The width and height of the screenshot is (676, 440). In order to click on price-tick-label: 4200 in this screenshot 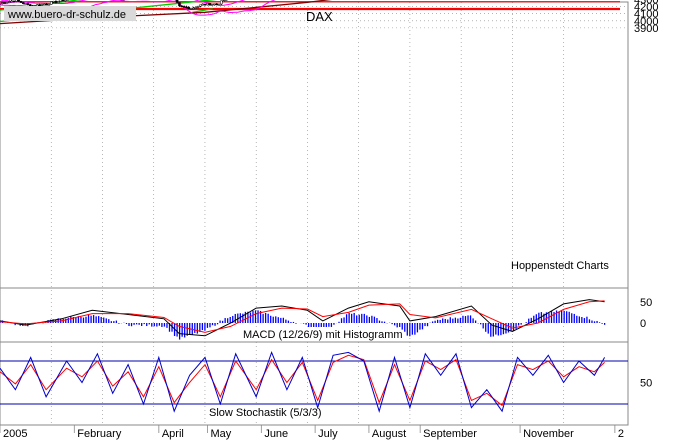, I will do `click(646, 8)`.